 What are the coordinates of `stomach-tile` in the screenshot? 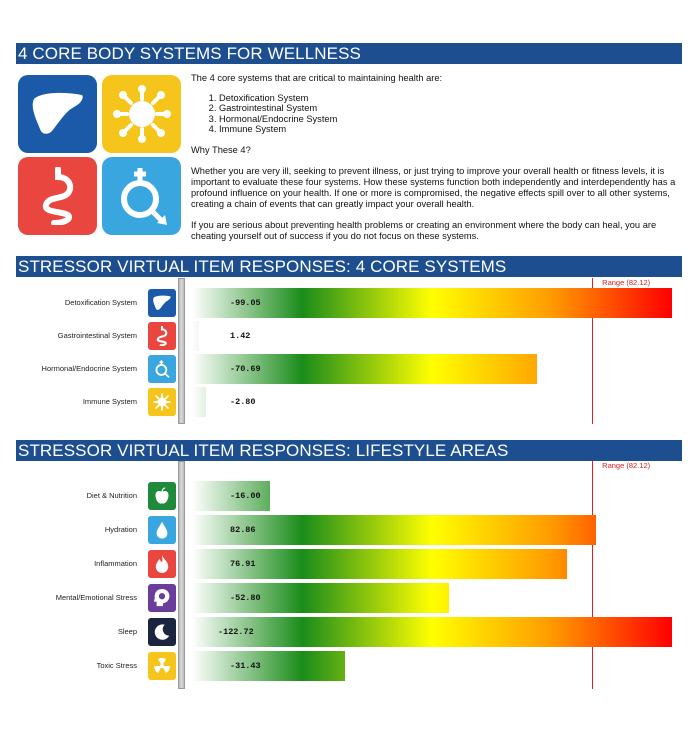 It's located at (57, 196).